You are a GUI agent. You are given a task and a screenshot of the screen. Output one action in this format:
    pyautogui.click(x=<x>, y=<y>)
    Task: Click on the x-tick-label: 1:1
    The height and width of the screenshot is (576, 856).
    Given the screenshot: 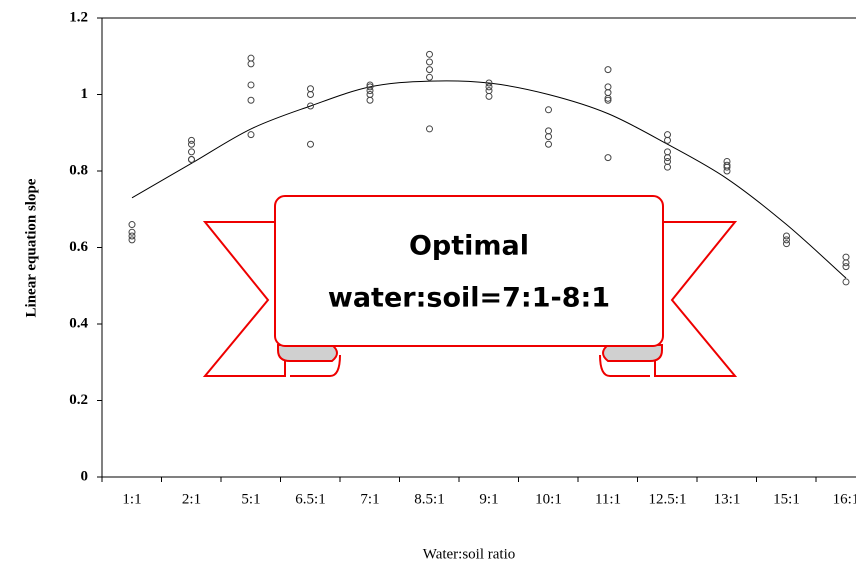 What is the action you would take?
    pyautogui.click(x=131, y=499)
    